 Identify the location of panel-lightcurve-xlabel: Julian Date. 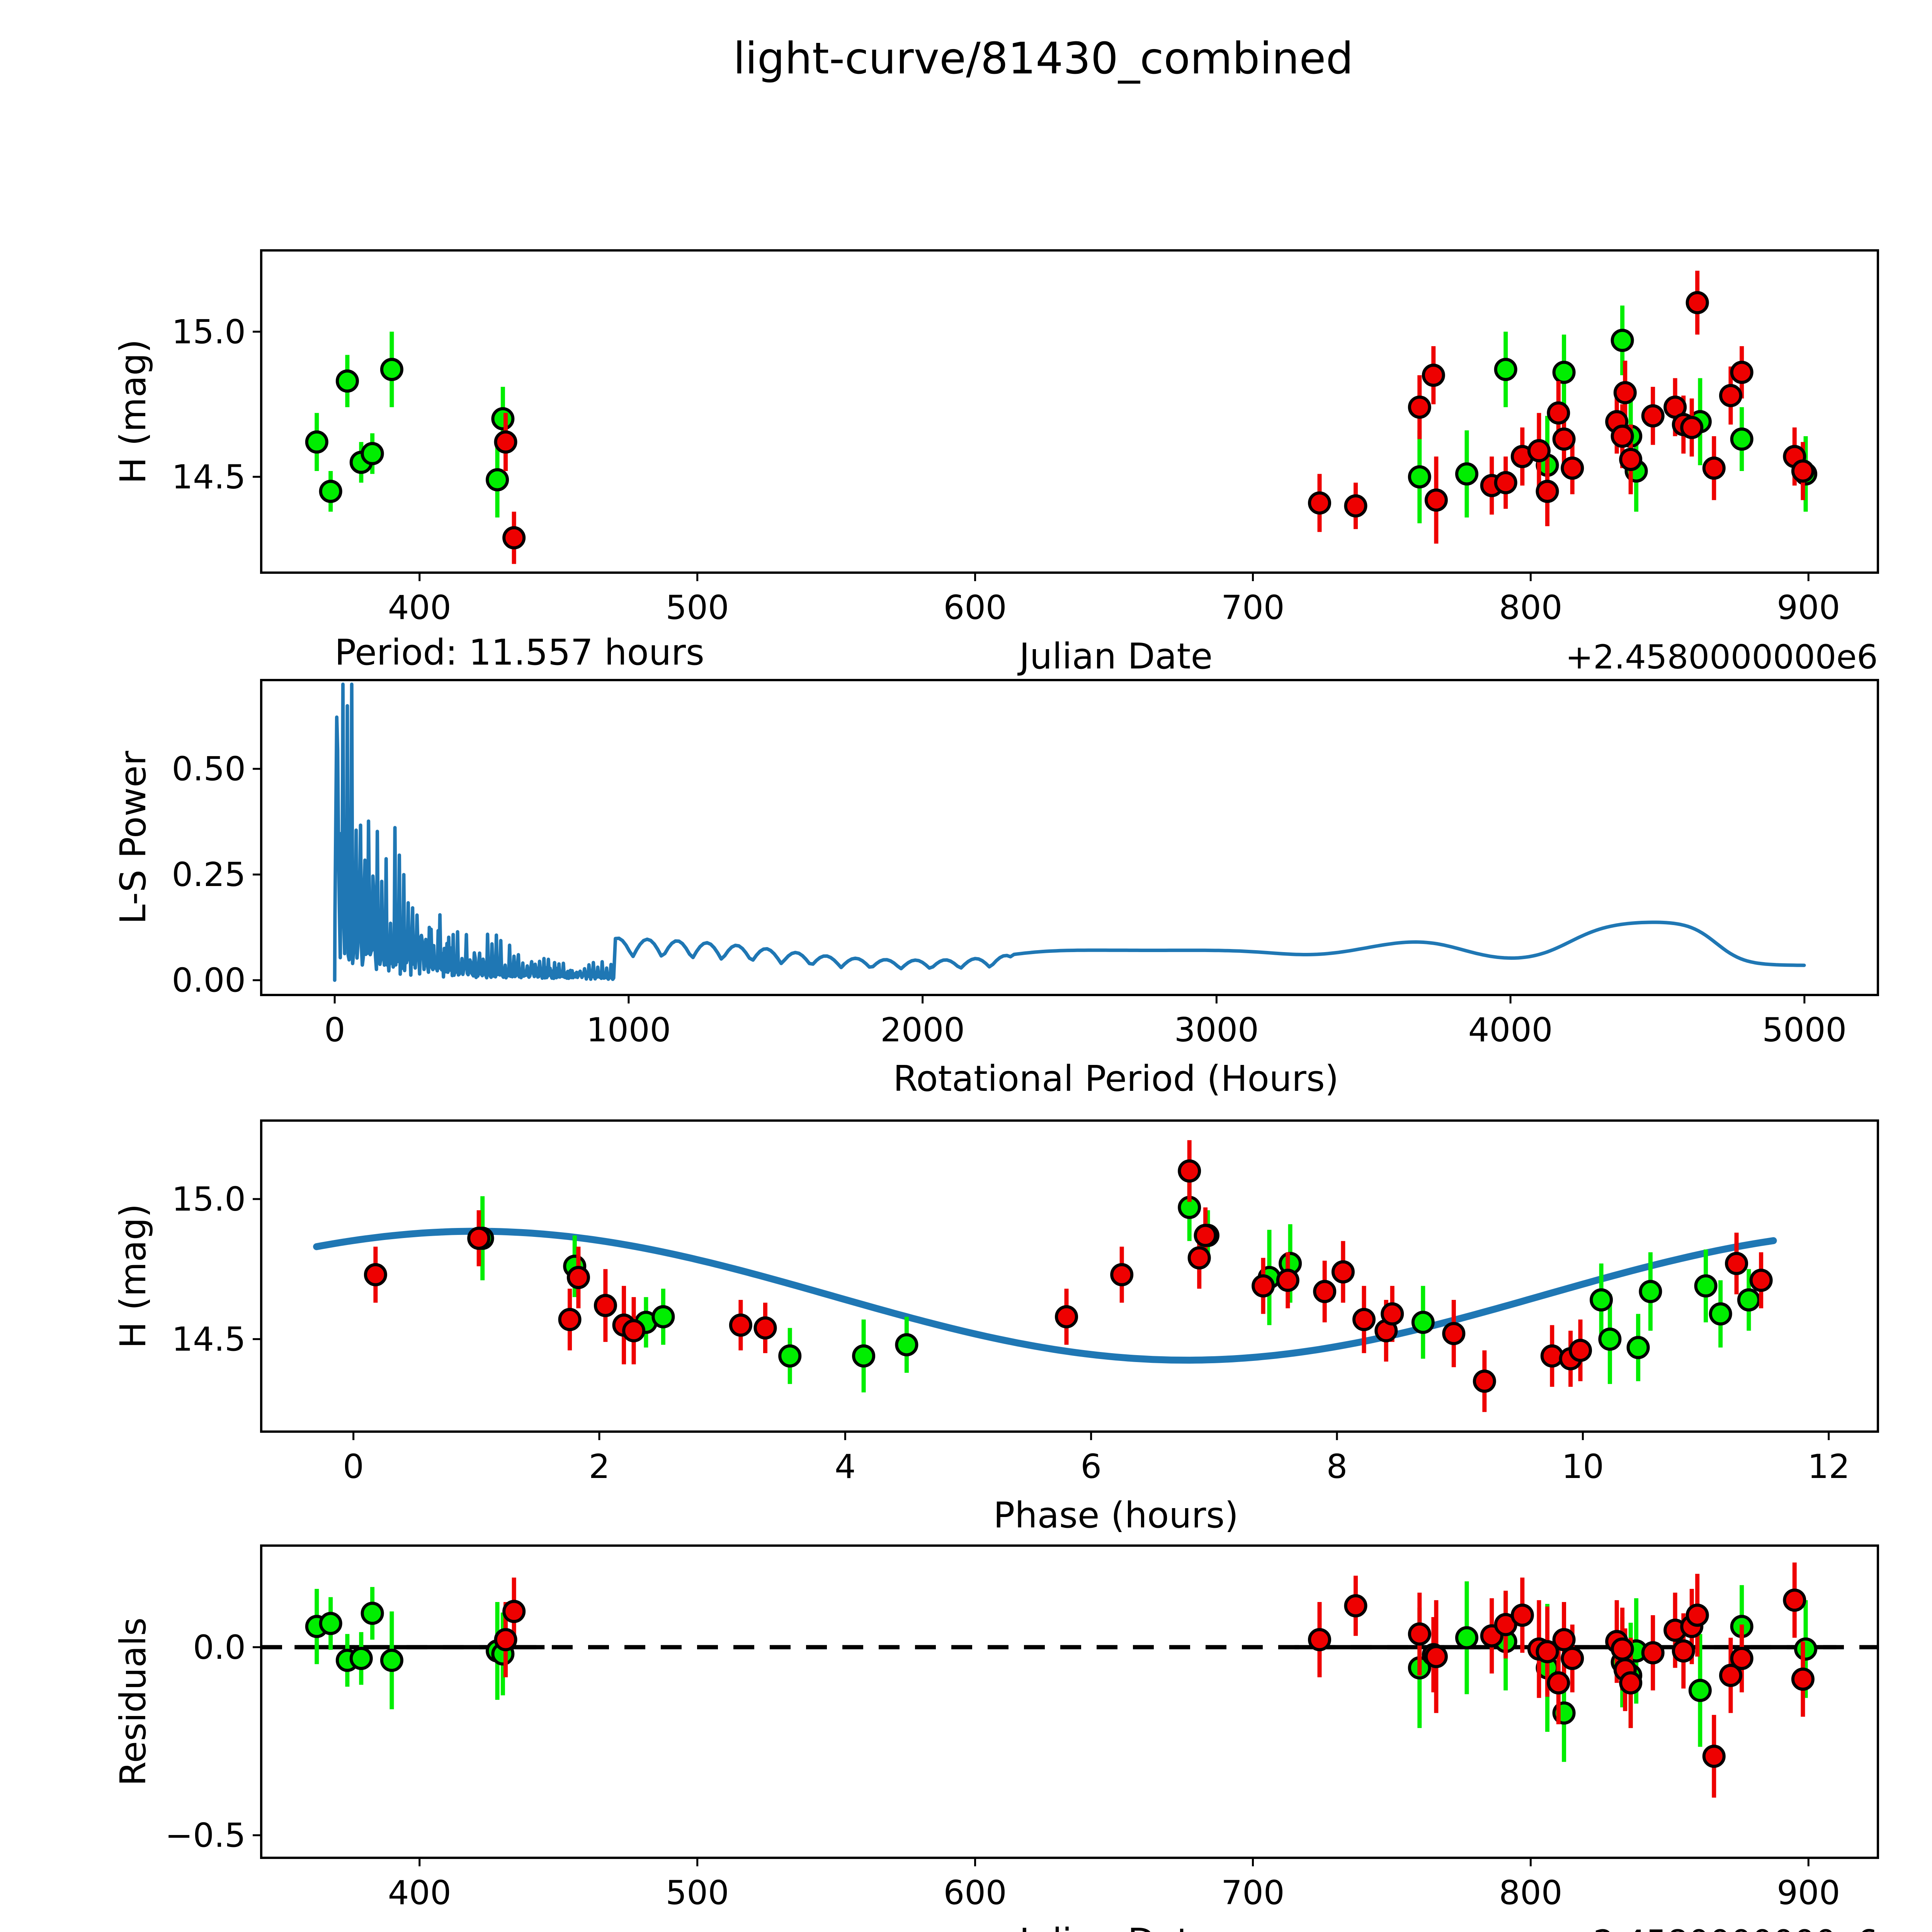
(1115, 656).